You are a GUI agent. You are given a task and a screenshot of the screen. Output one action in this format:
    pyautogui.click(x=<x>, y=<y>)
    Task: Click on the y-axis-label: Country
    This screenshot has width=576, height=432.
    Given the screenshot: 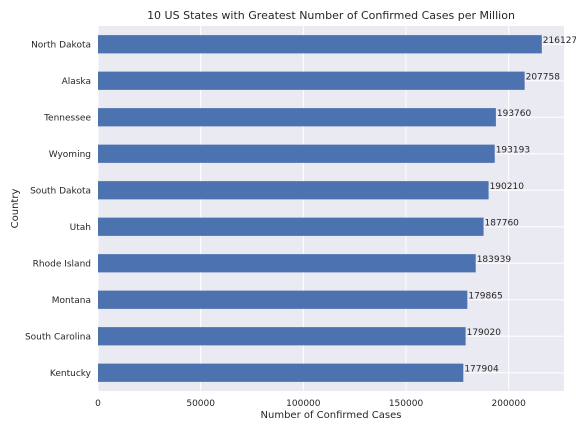 What is the action you would take?
    pyautogui.click(x=15, y=209)
    